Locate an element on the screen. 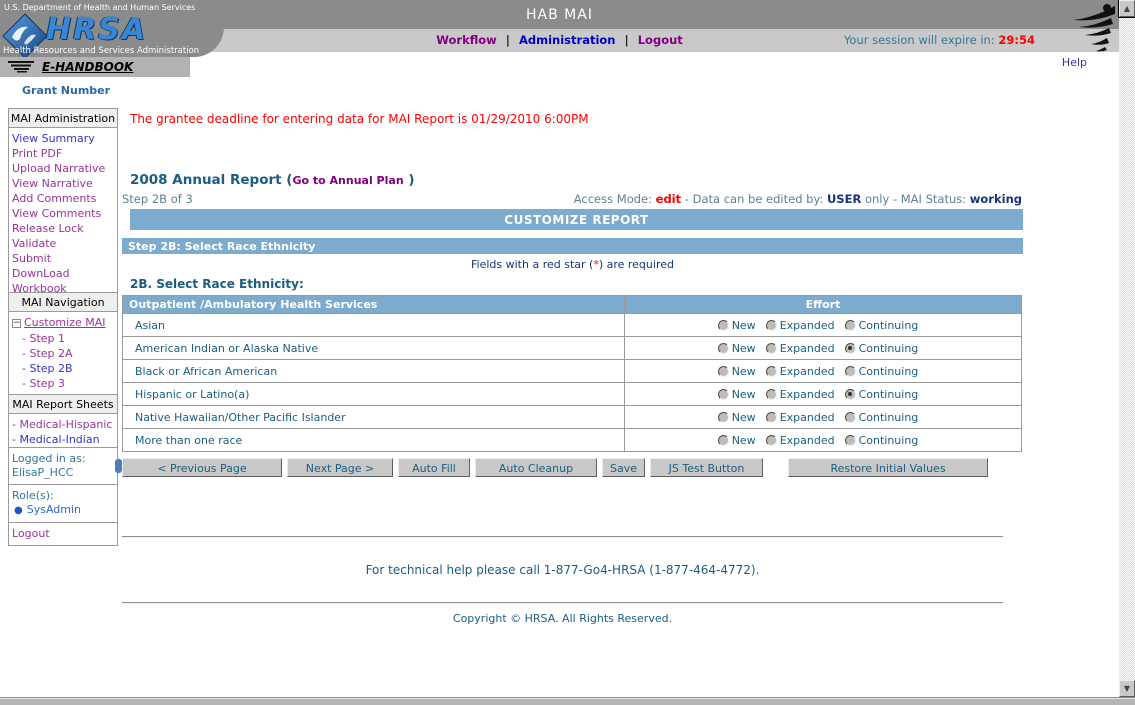  radio-asian-expanded is located at coordinates (771, 325).